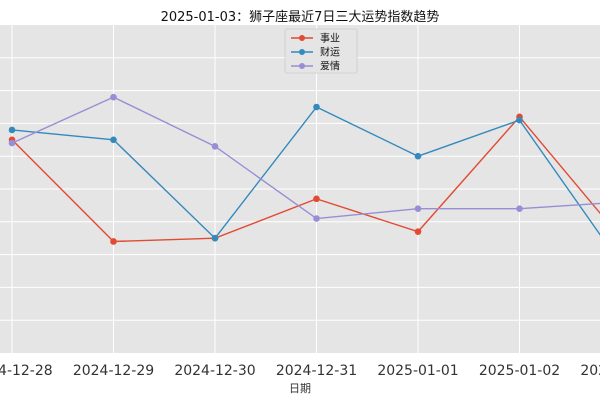 This screenshot has width=600, height=400. I want to click on x-tick-label: 2024-12-31, so click(316, 371).